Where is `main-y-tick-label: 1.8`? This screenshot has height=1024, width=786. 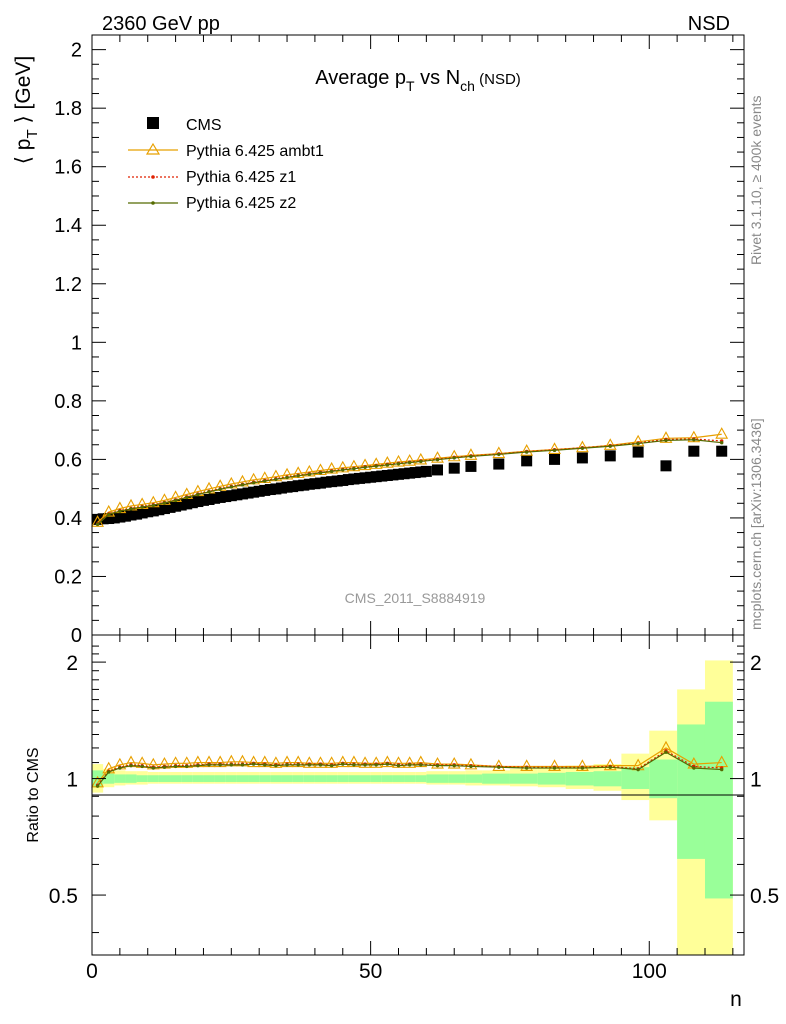 main-y-tick-label: 1.8 is located at coordinates (68, 109).